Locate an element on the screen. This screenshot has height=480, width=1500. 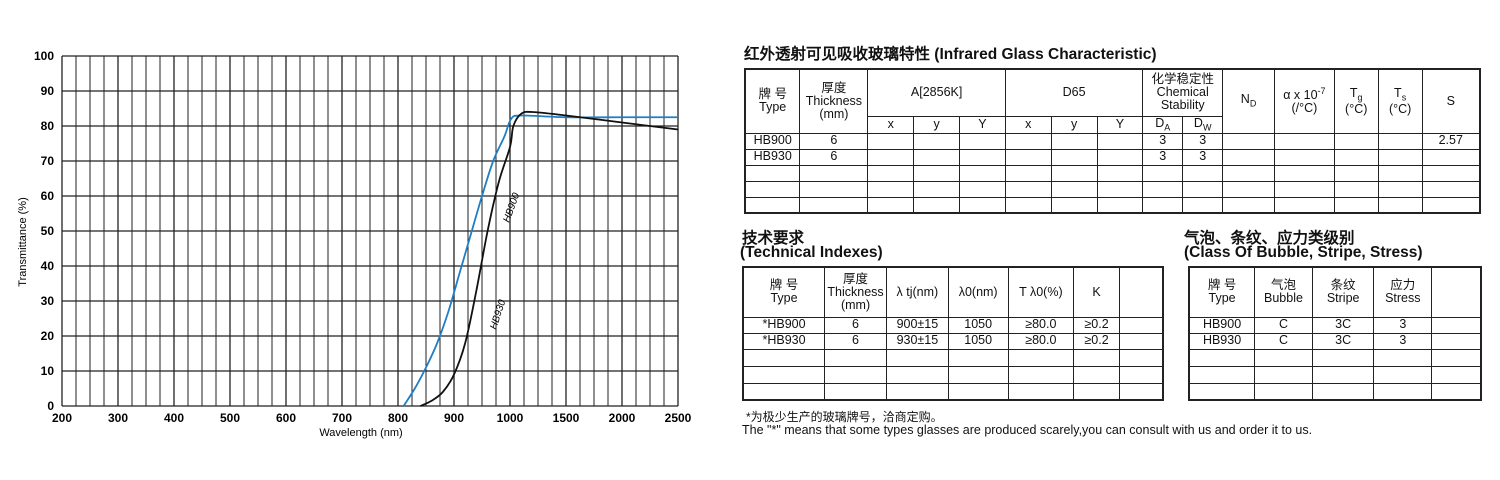
cell-lambda0: 1050 is located at coordinates (978, 325).